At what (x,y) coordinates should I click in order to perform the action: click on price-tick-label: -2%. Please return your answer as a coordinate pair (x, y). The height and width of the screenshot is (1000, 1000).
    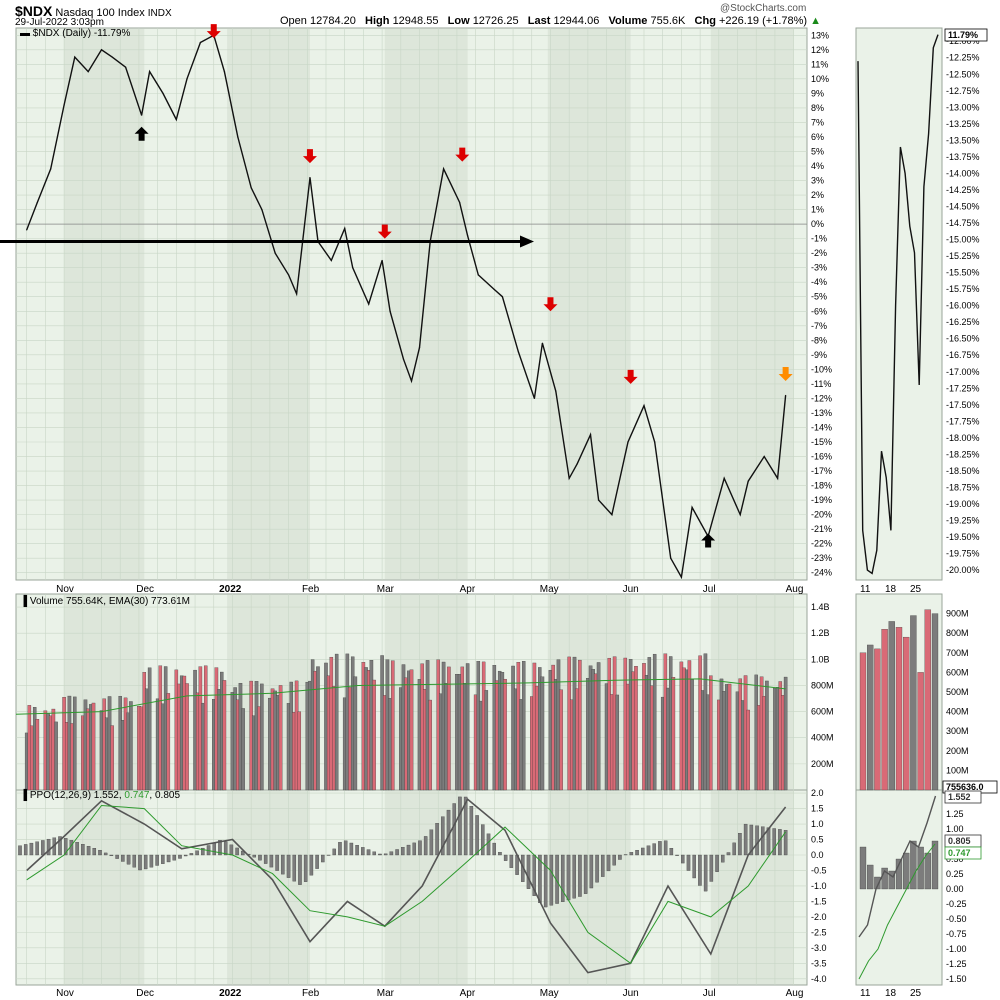
    Looking at the image, I should click on (819, 253).